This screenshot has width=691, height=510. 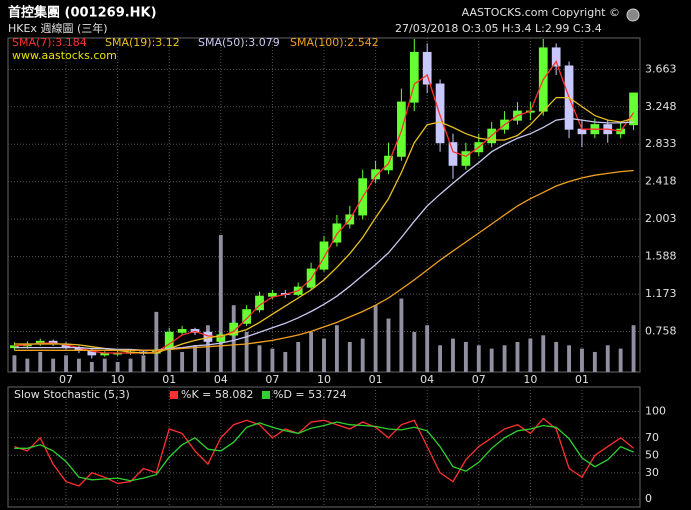 I want to click on quote: 27/03/2018 O:3.05 H:3.4 L:2.99 C:3.4, so click(x=498, y=28).